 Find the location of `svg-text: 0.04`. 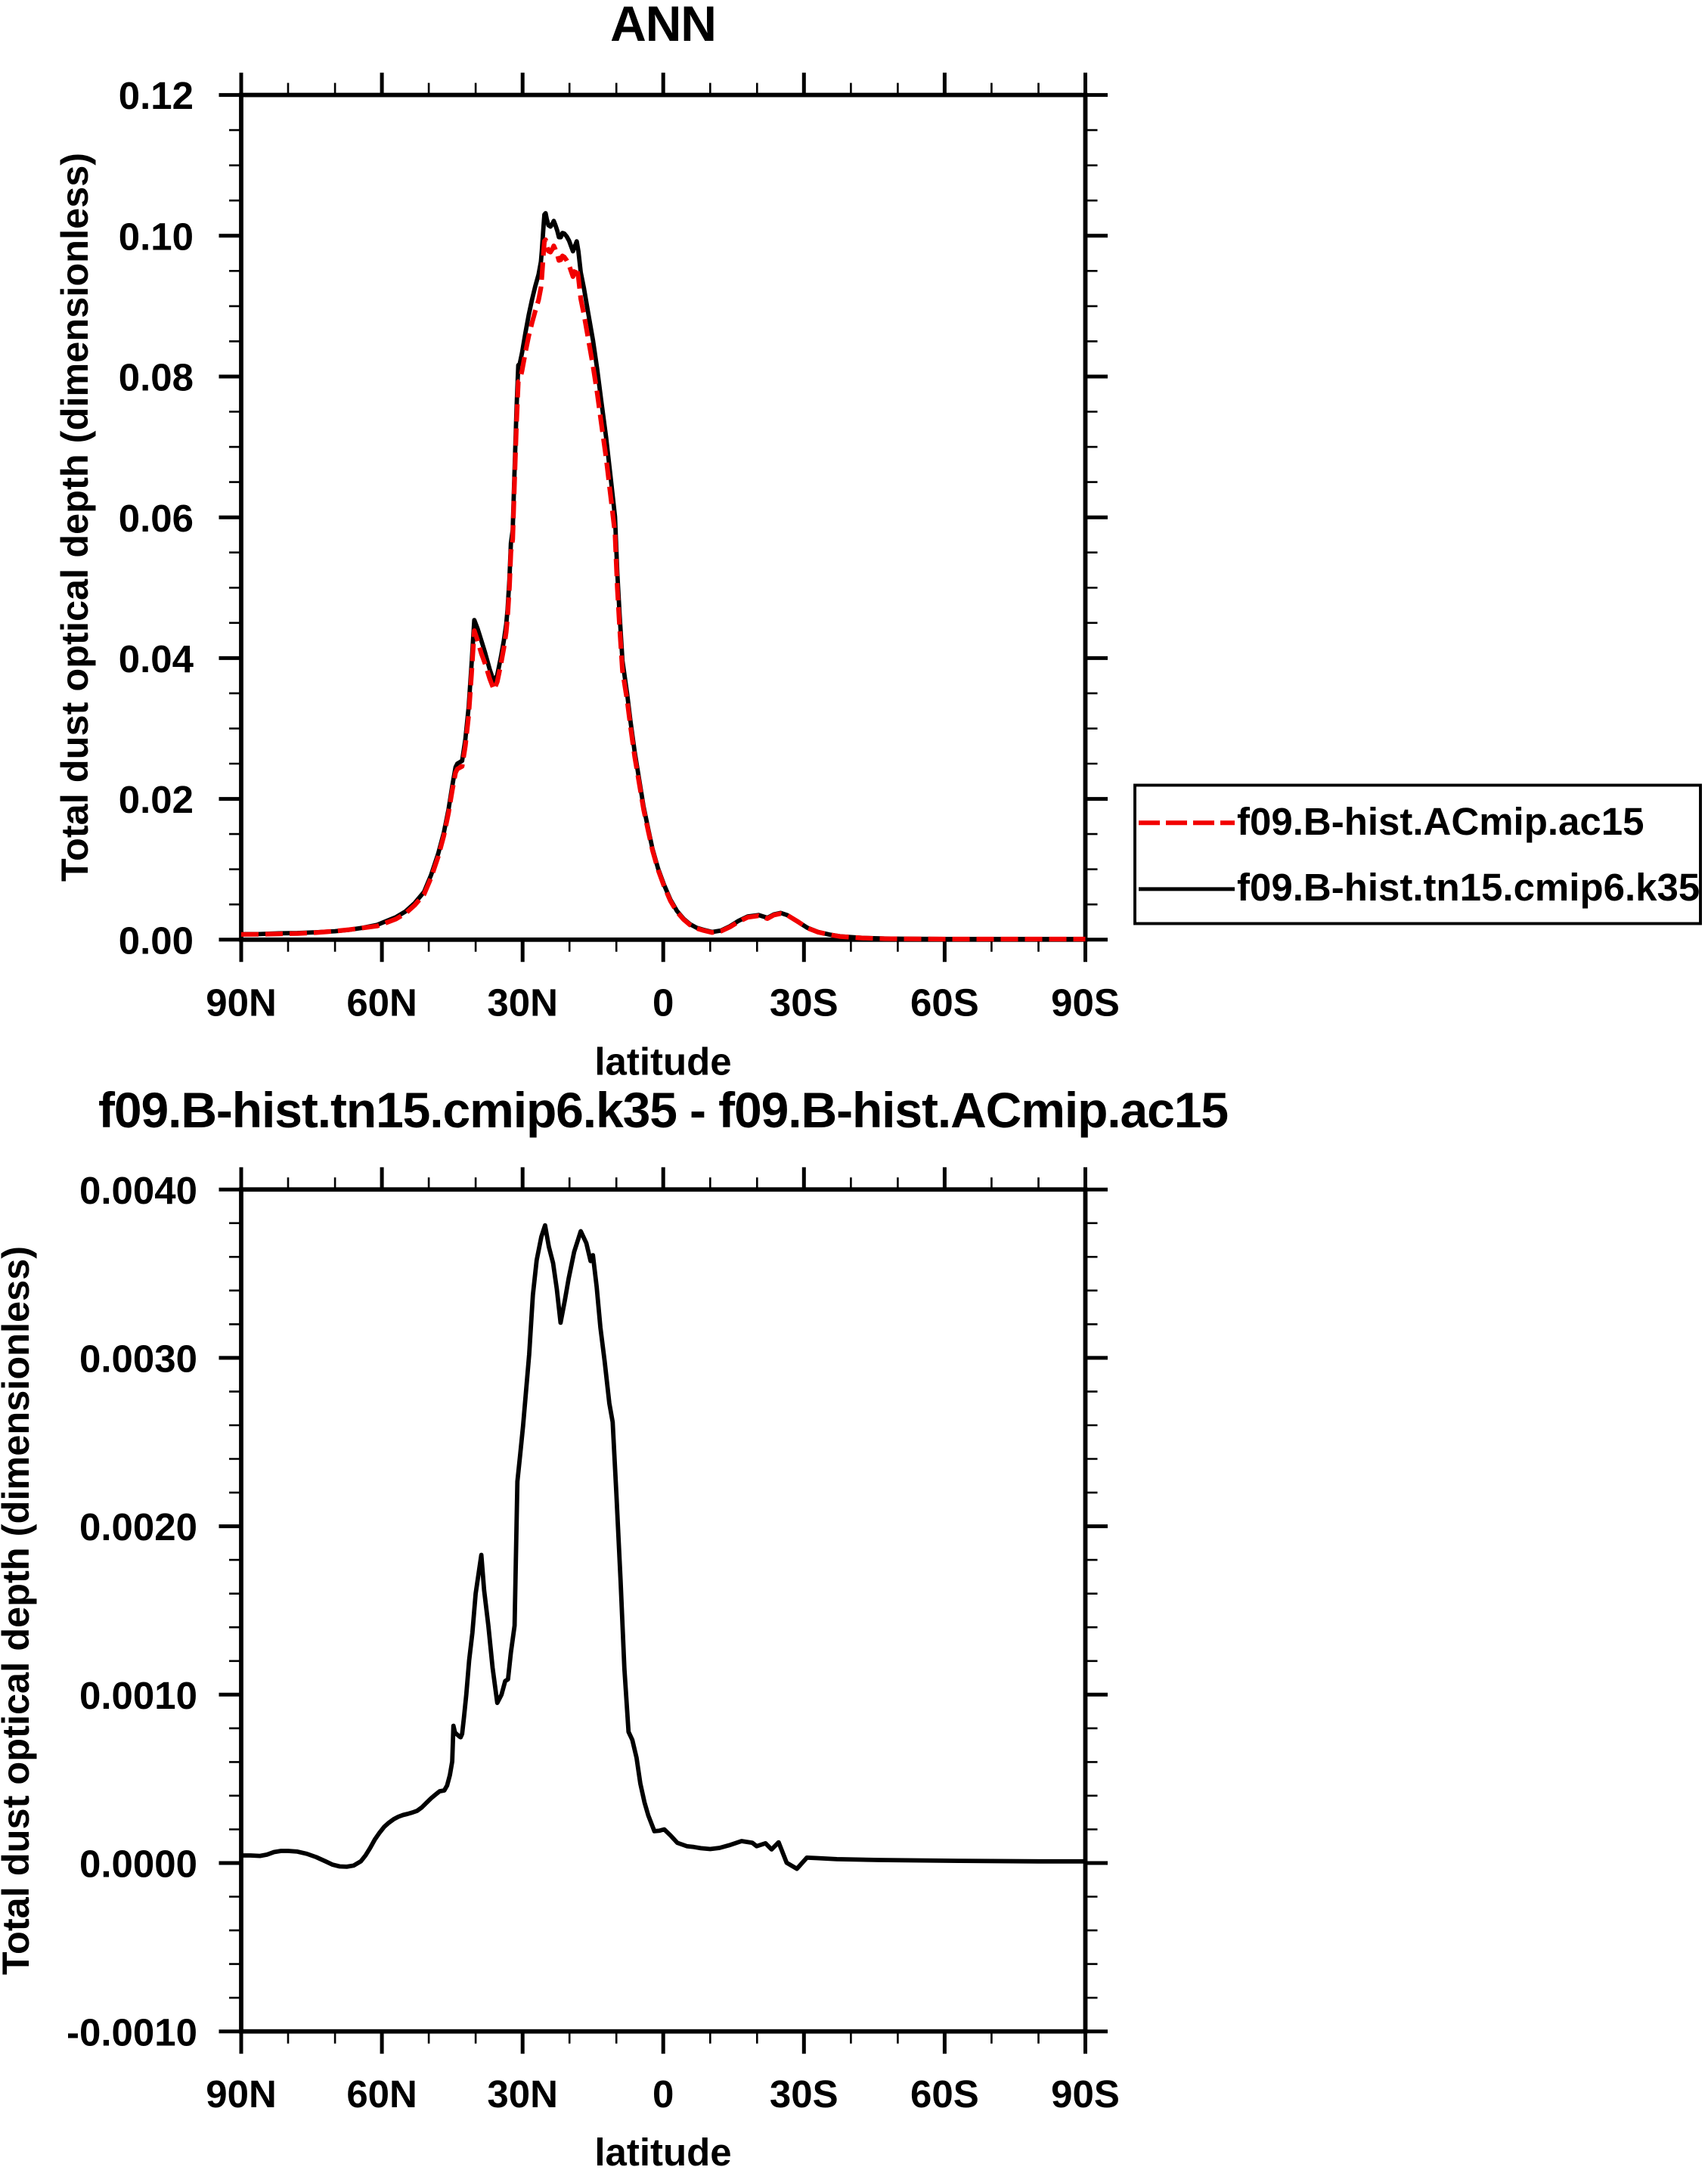

svg-text: 0.04 is located at coordinates (156, 658).